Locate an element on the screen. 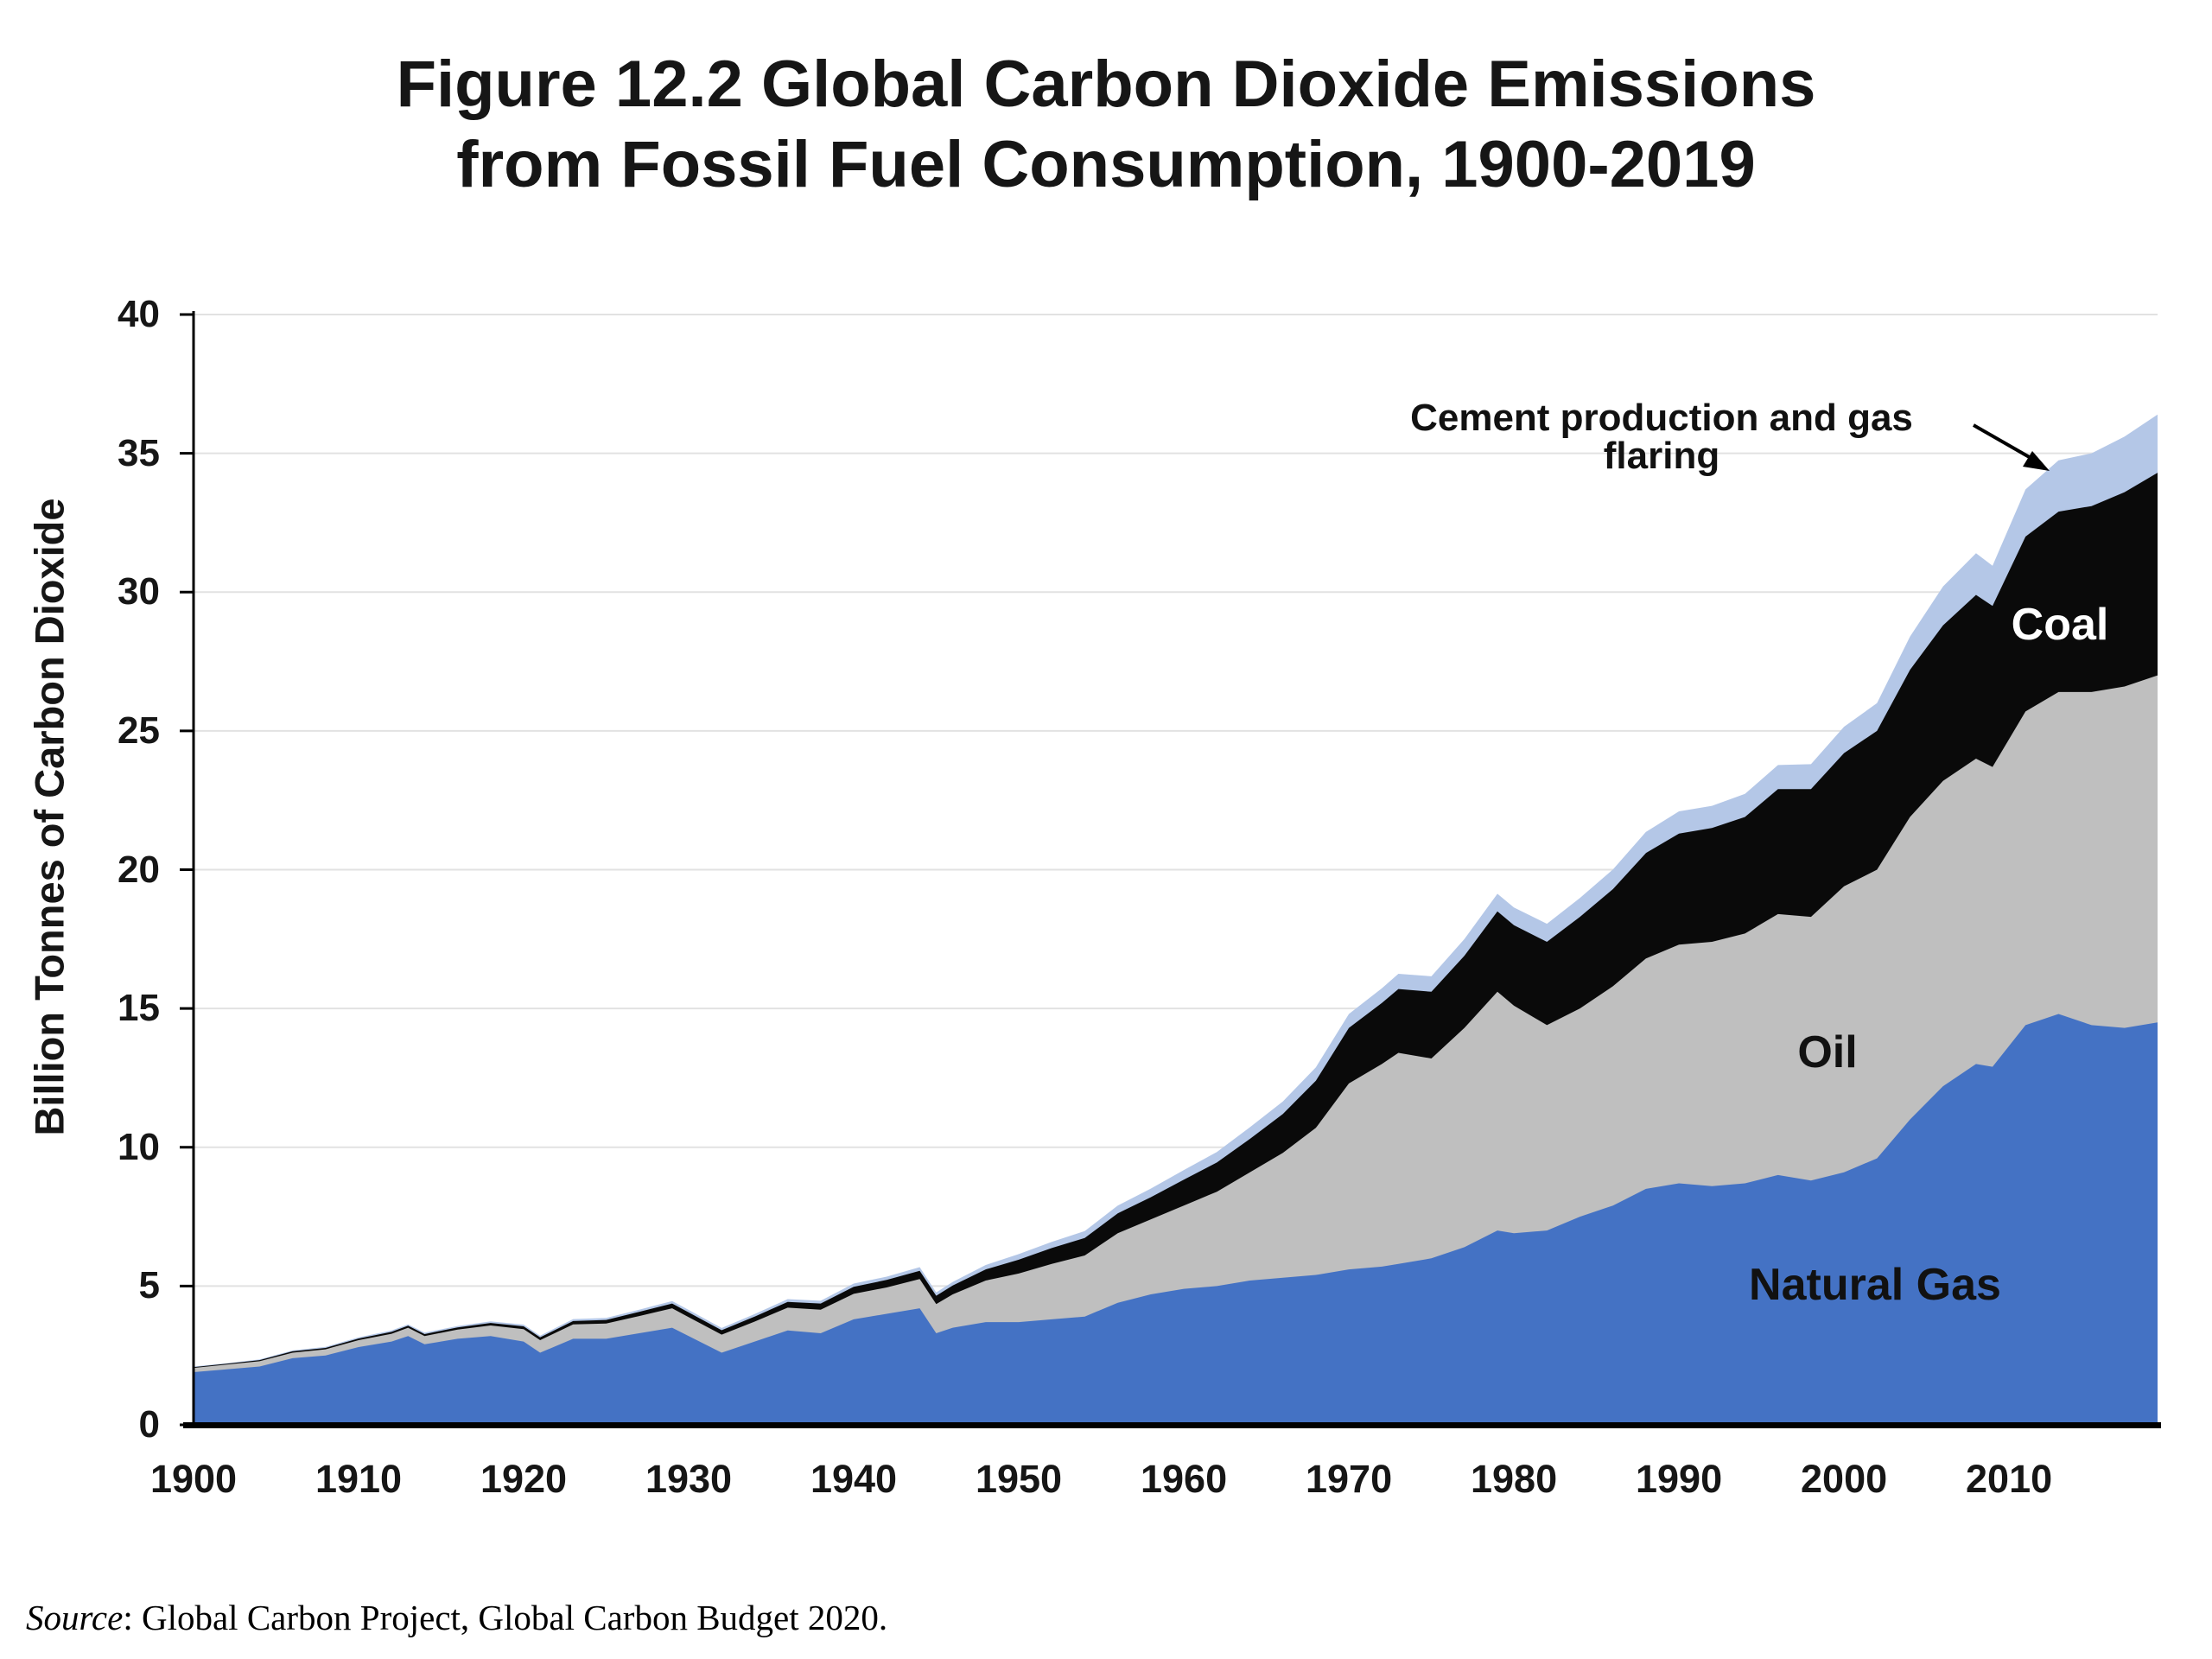 Image resolution: width=2212 pixels, height=1659 pixels. x-axis-tick-label-1990: 1990 is located at coordinates (1679, 1479).